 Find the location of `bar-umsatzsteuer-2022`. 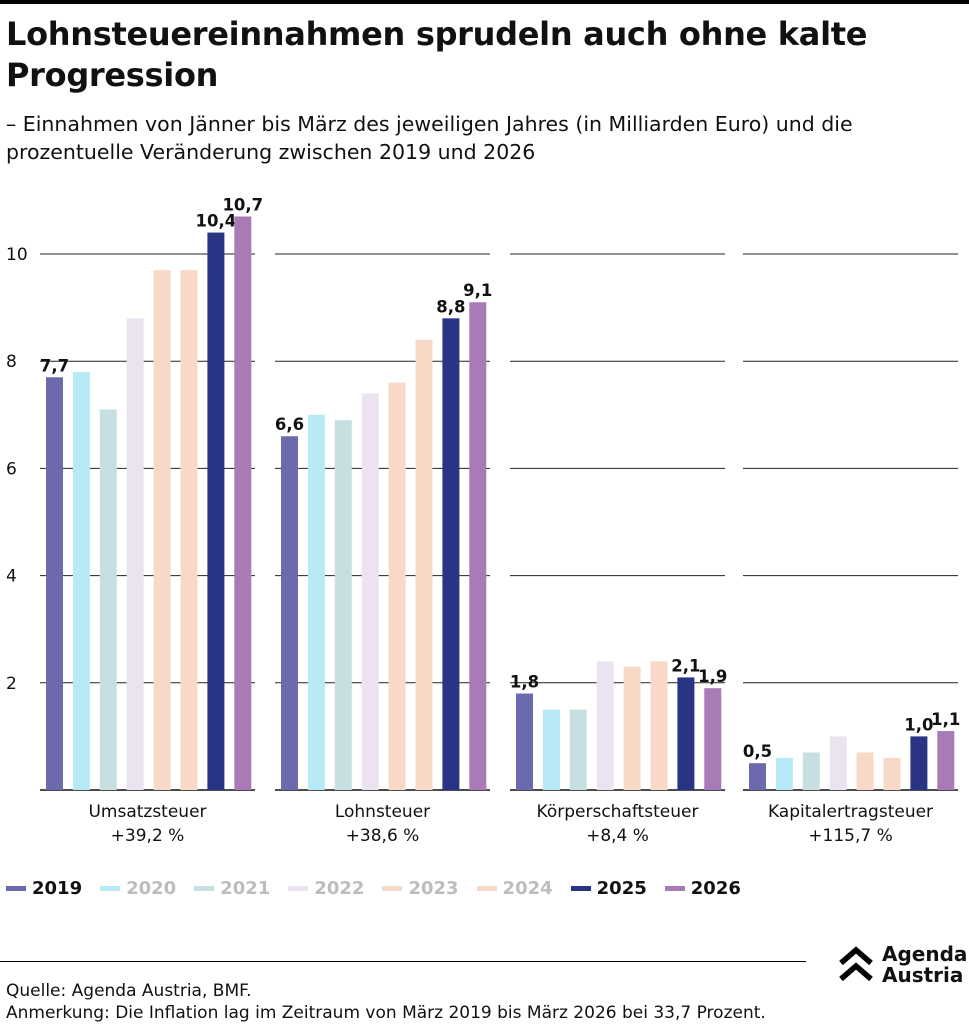

bar-umsatzsteuer-2022 is located at coordinates (135, 554).